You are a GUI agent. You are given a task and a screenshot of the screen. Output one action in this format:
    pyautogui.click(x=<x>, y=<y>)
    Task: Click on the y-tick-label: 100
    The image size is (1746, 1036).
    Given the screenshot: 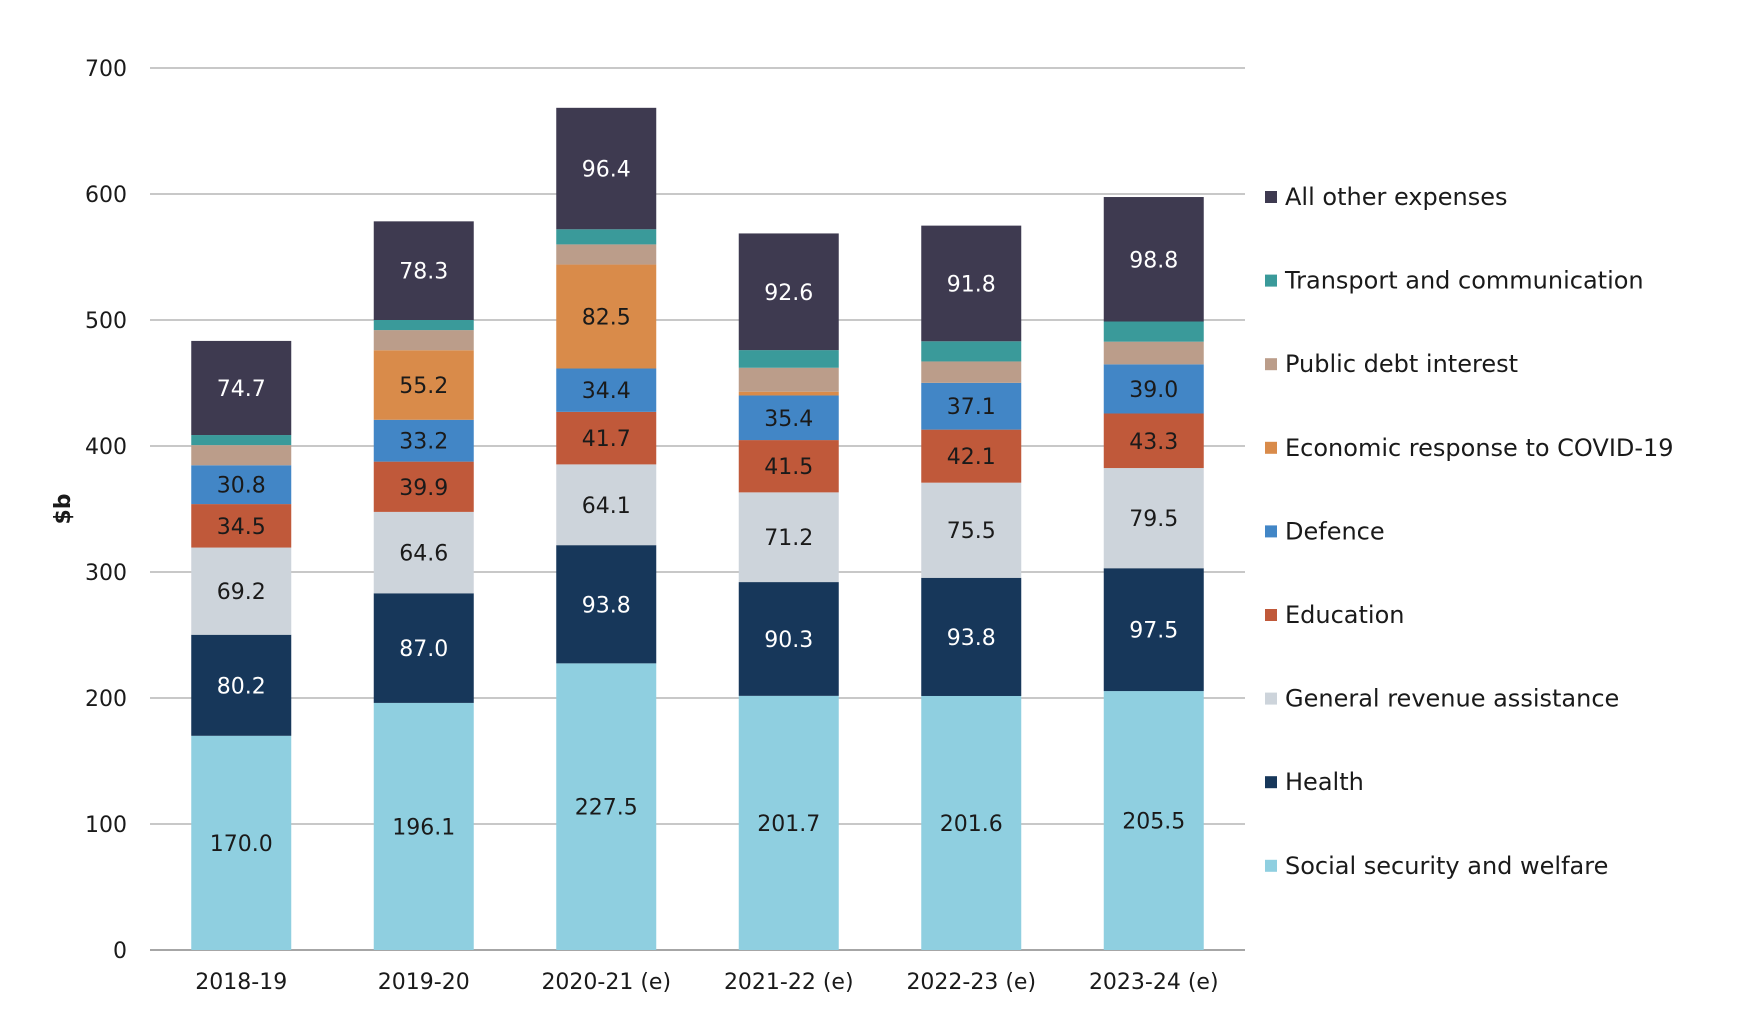 What is the action you would take?
    pyautogui.click(x=106, y=825)
    